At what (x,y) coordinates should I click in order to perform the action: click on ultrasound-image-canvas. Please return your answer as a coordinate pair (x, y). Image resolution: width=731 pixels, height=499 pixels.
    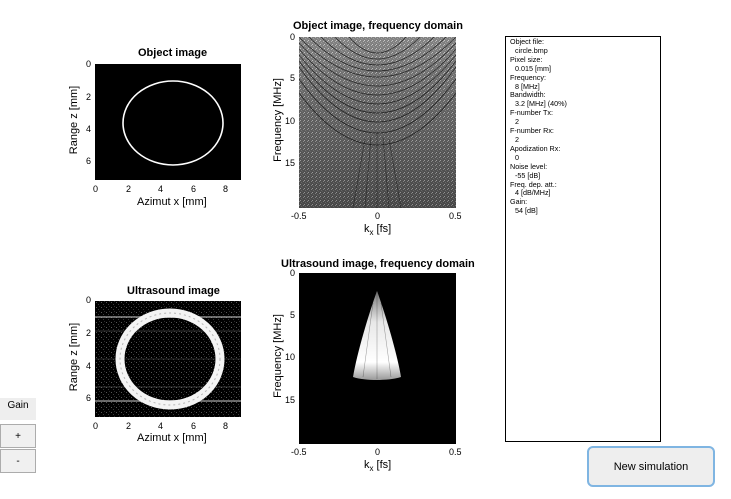
    Looking at the image, I should click on (168, 359).